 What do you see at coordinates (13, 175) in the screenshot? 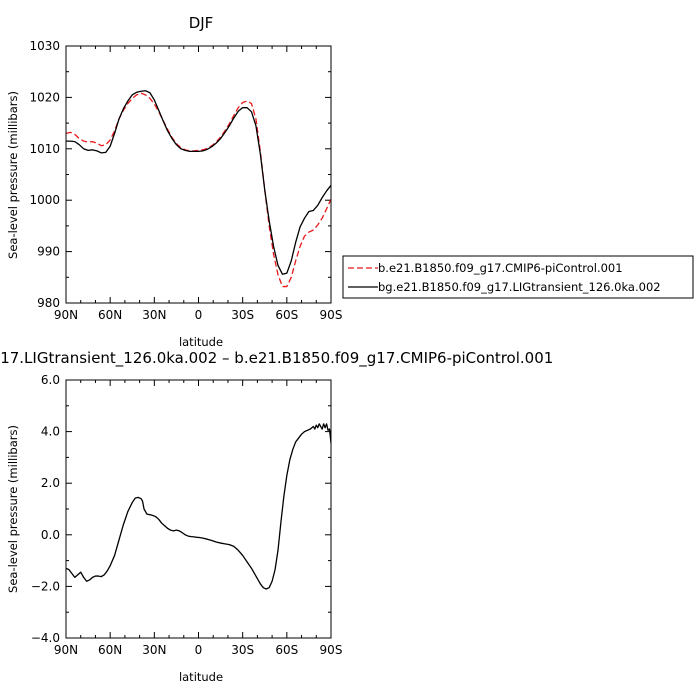
I see `chart-top-y-axis-label: Sea-level pressure (millibars)` at bounding box center [13, 175].